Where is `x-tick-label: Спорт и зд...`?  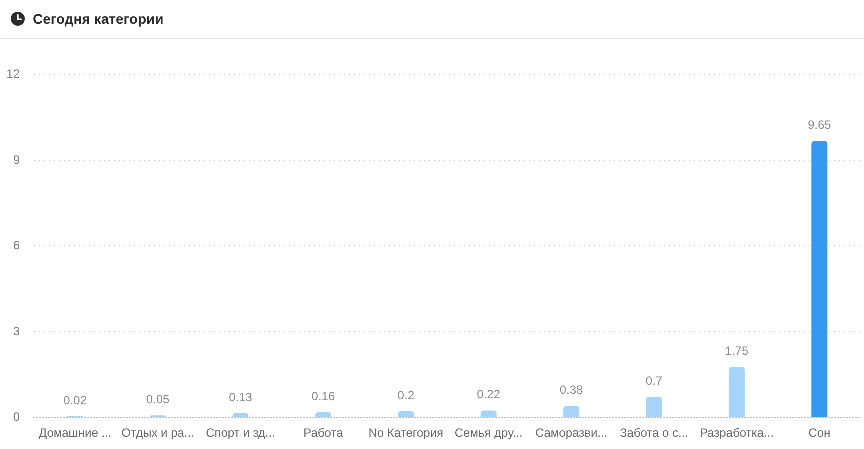 x-tick-label: Спорт и зд... is located at coordinates (241, 433).